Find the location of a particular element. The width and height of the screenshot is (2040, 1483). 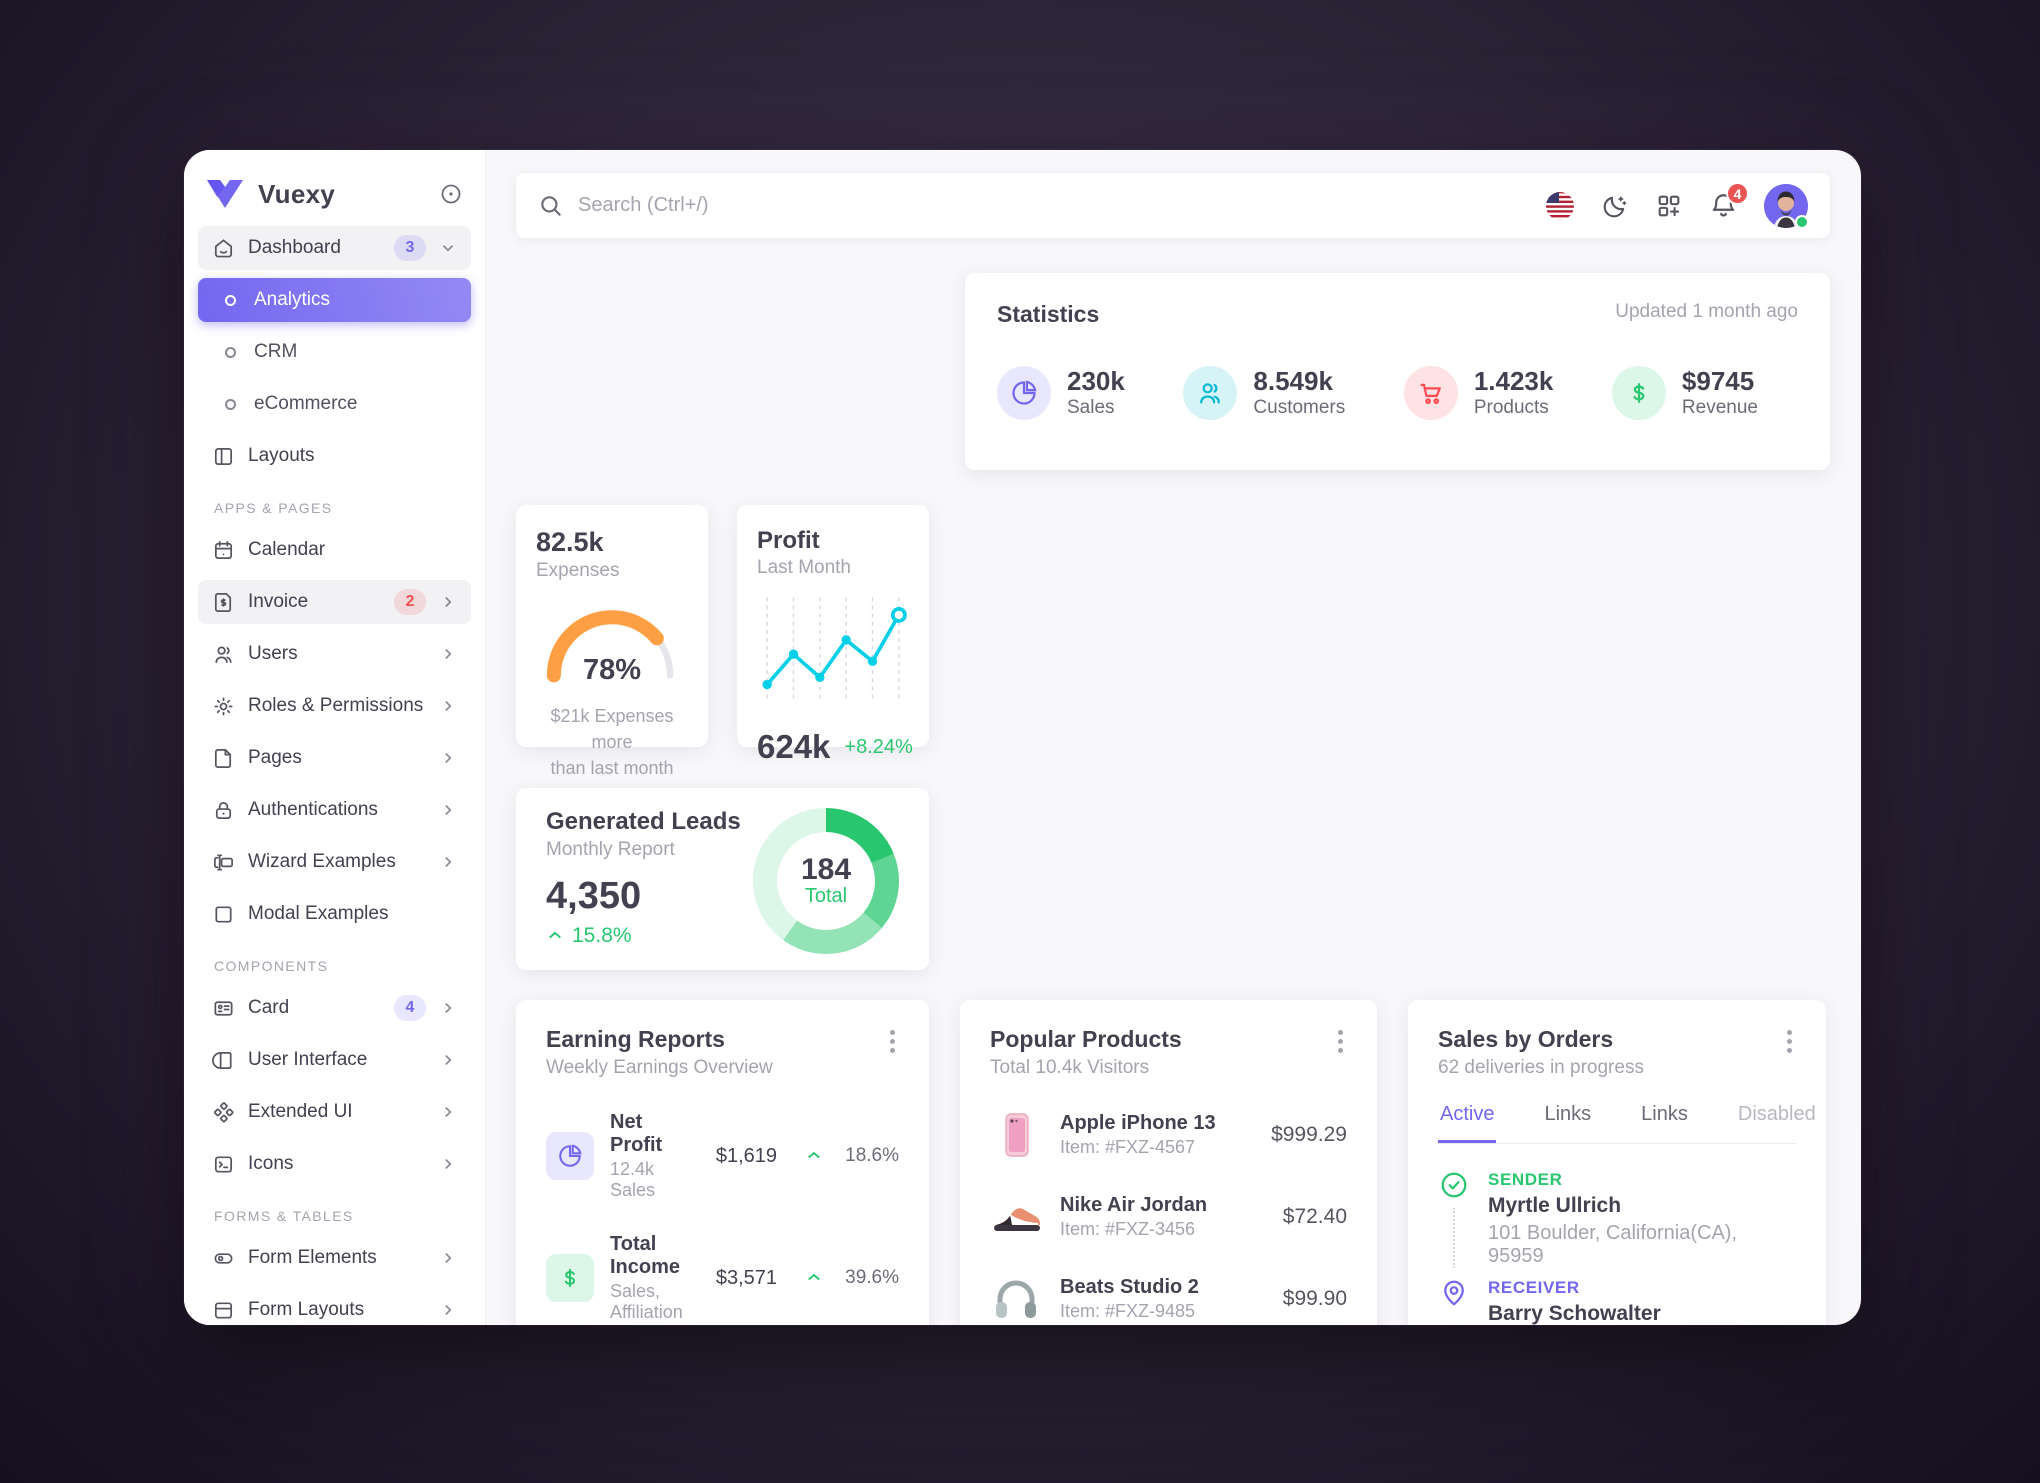

sidebar-item-card: Card 4 is located at coordinates (334, 1008).